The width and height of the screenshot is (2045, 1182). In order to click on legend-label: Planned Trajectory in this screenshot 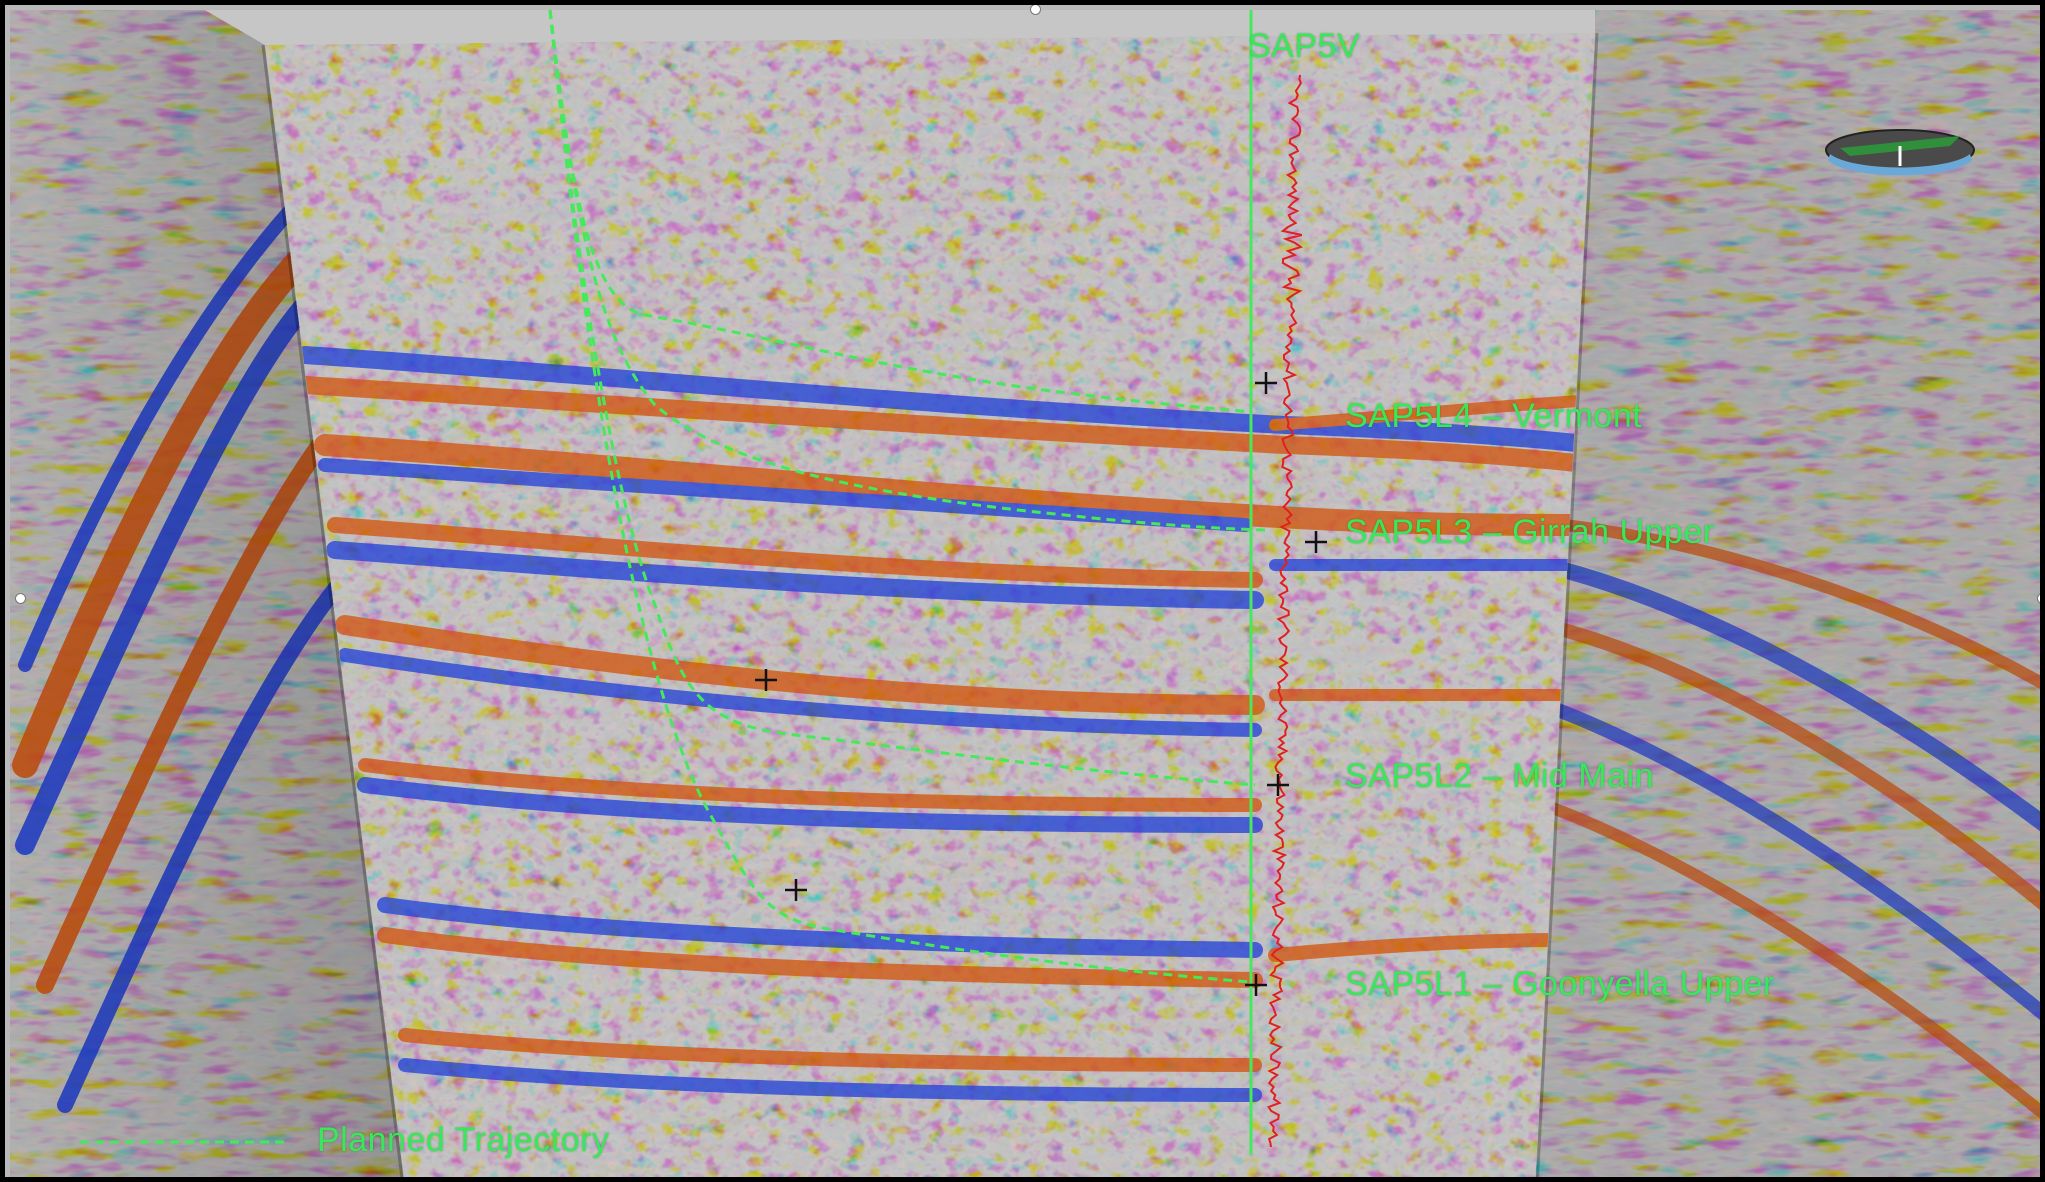, I will do `click(463, 1140)`.